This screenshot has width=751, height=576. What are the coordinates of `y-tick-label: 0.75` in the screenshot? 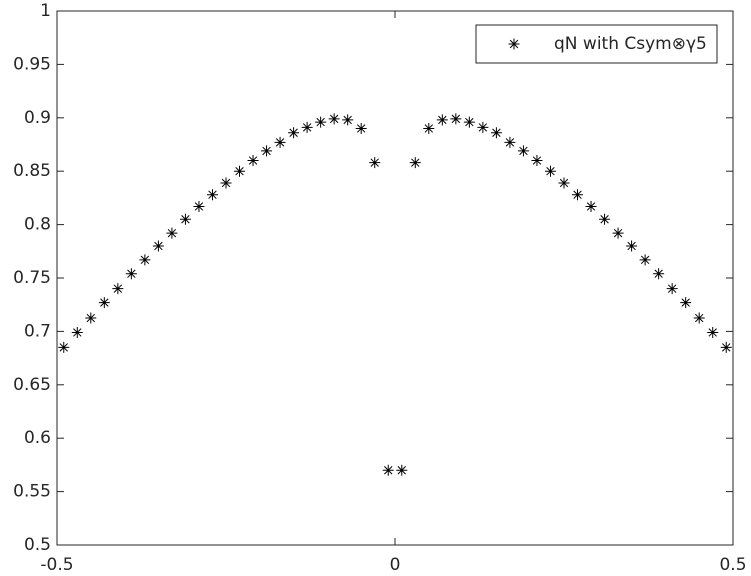 It's located at (32, 278).